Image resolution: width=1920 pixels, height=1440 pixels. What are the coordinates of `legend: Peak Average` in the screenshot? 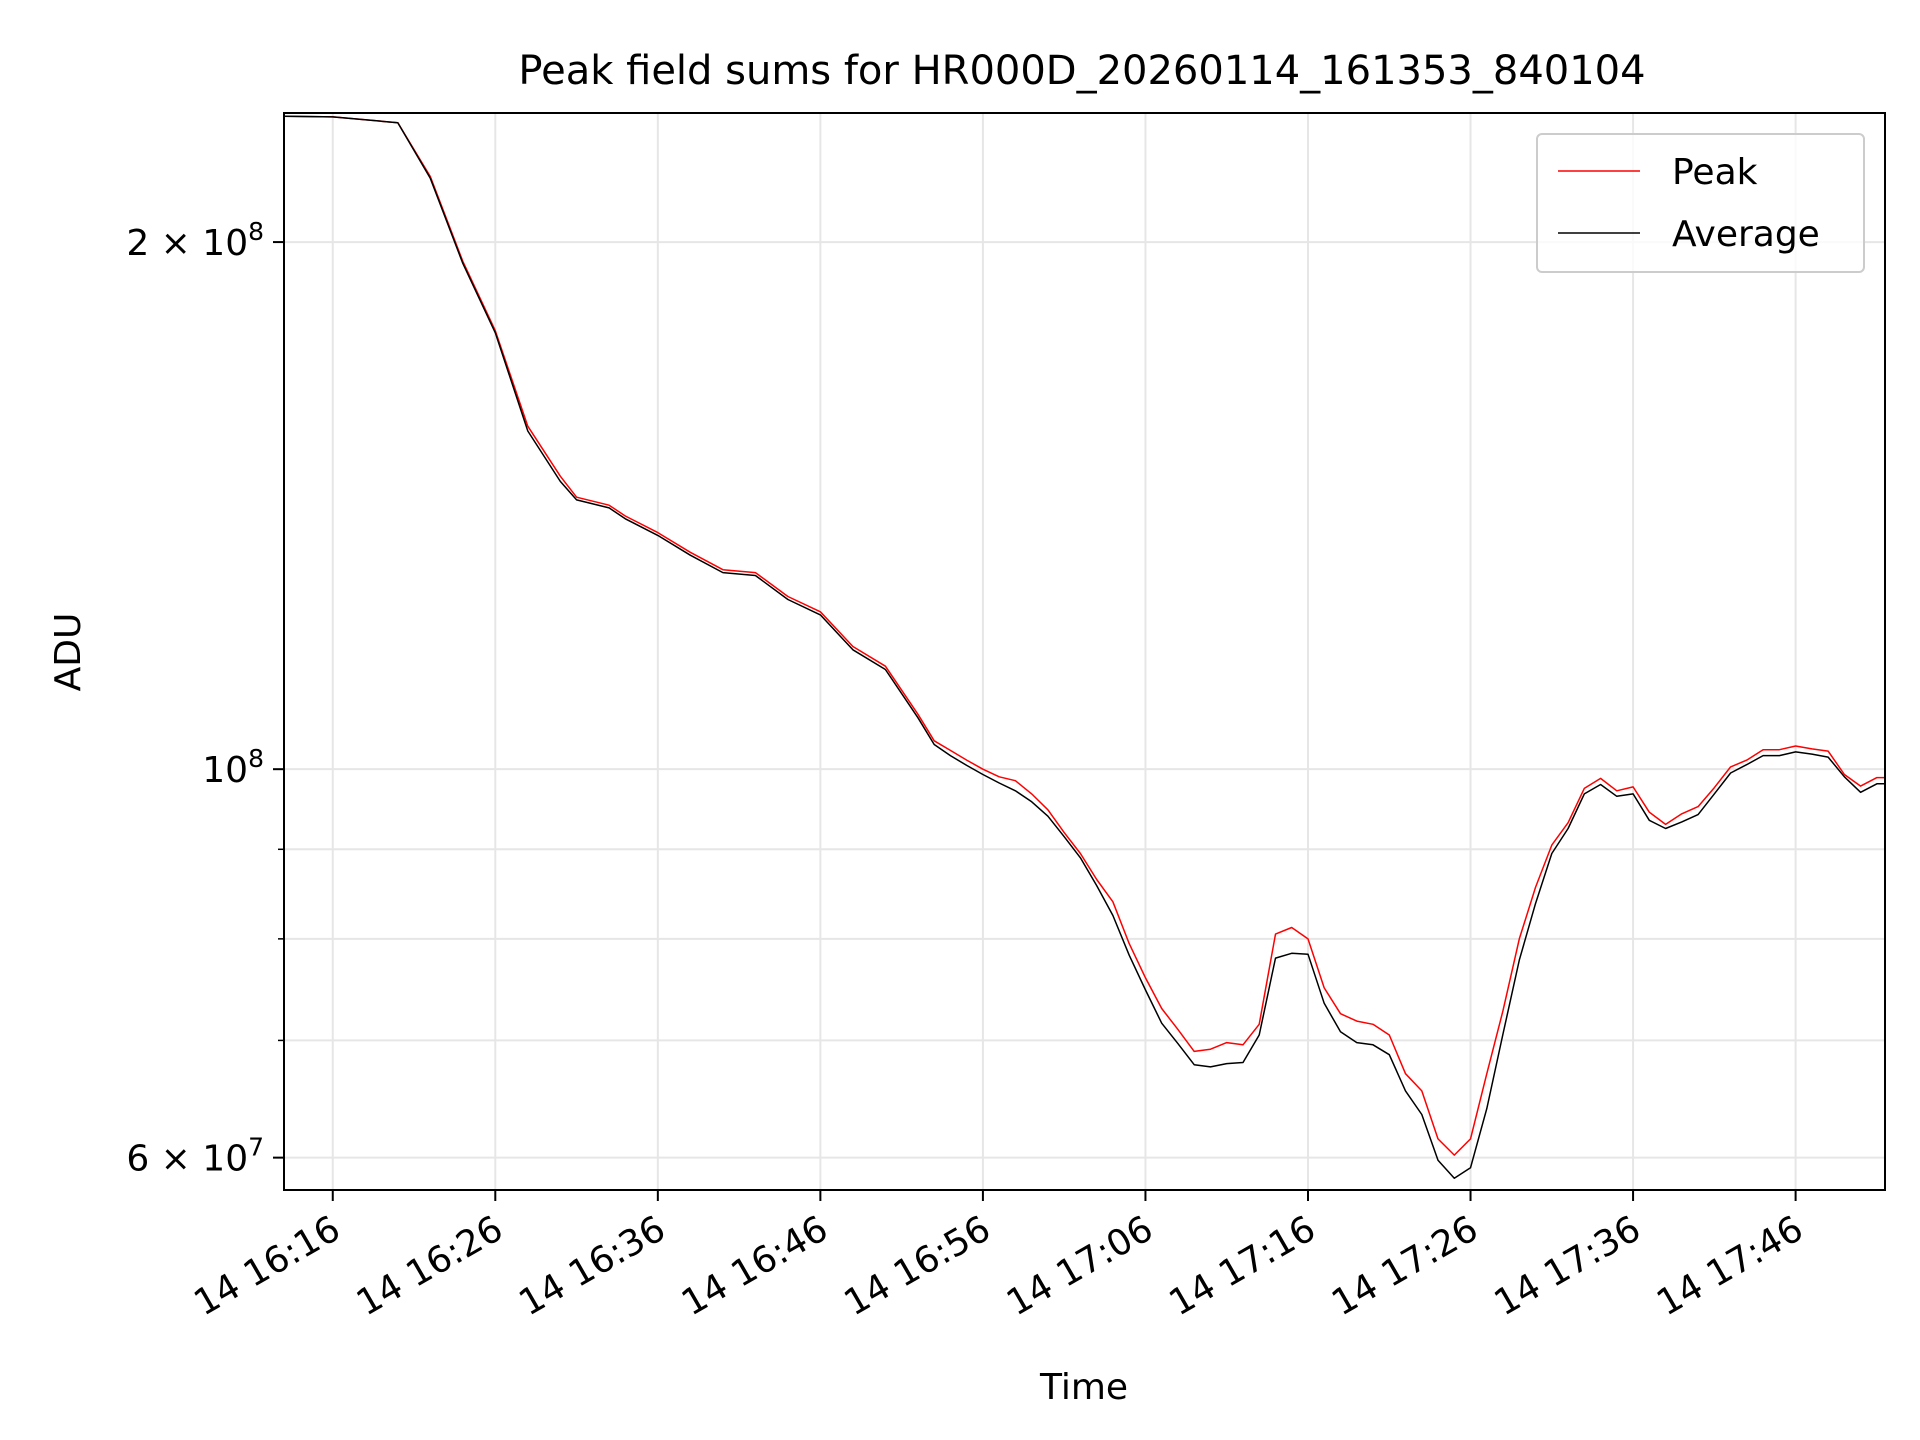 It's located at (1700, 203).